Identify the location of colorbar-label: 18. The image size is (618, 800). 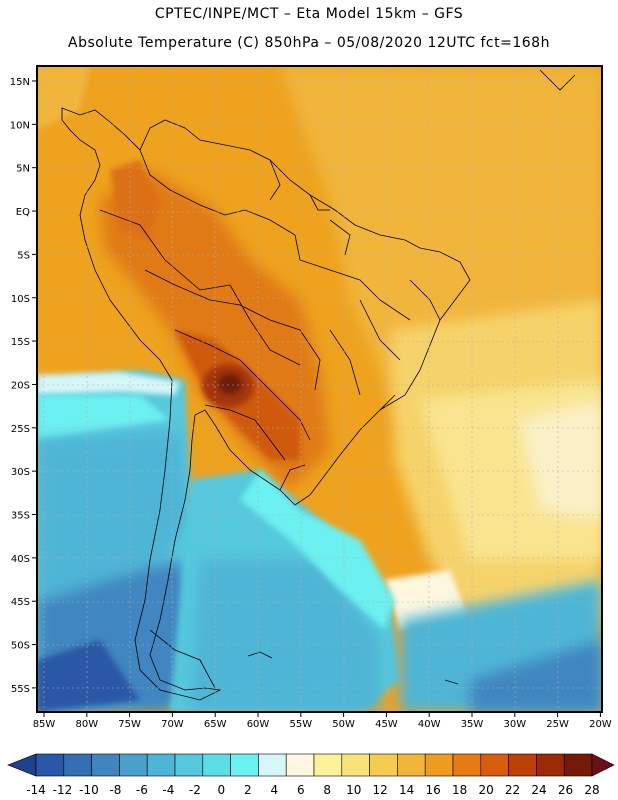
(459, 790).